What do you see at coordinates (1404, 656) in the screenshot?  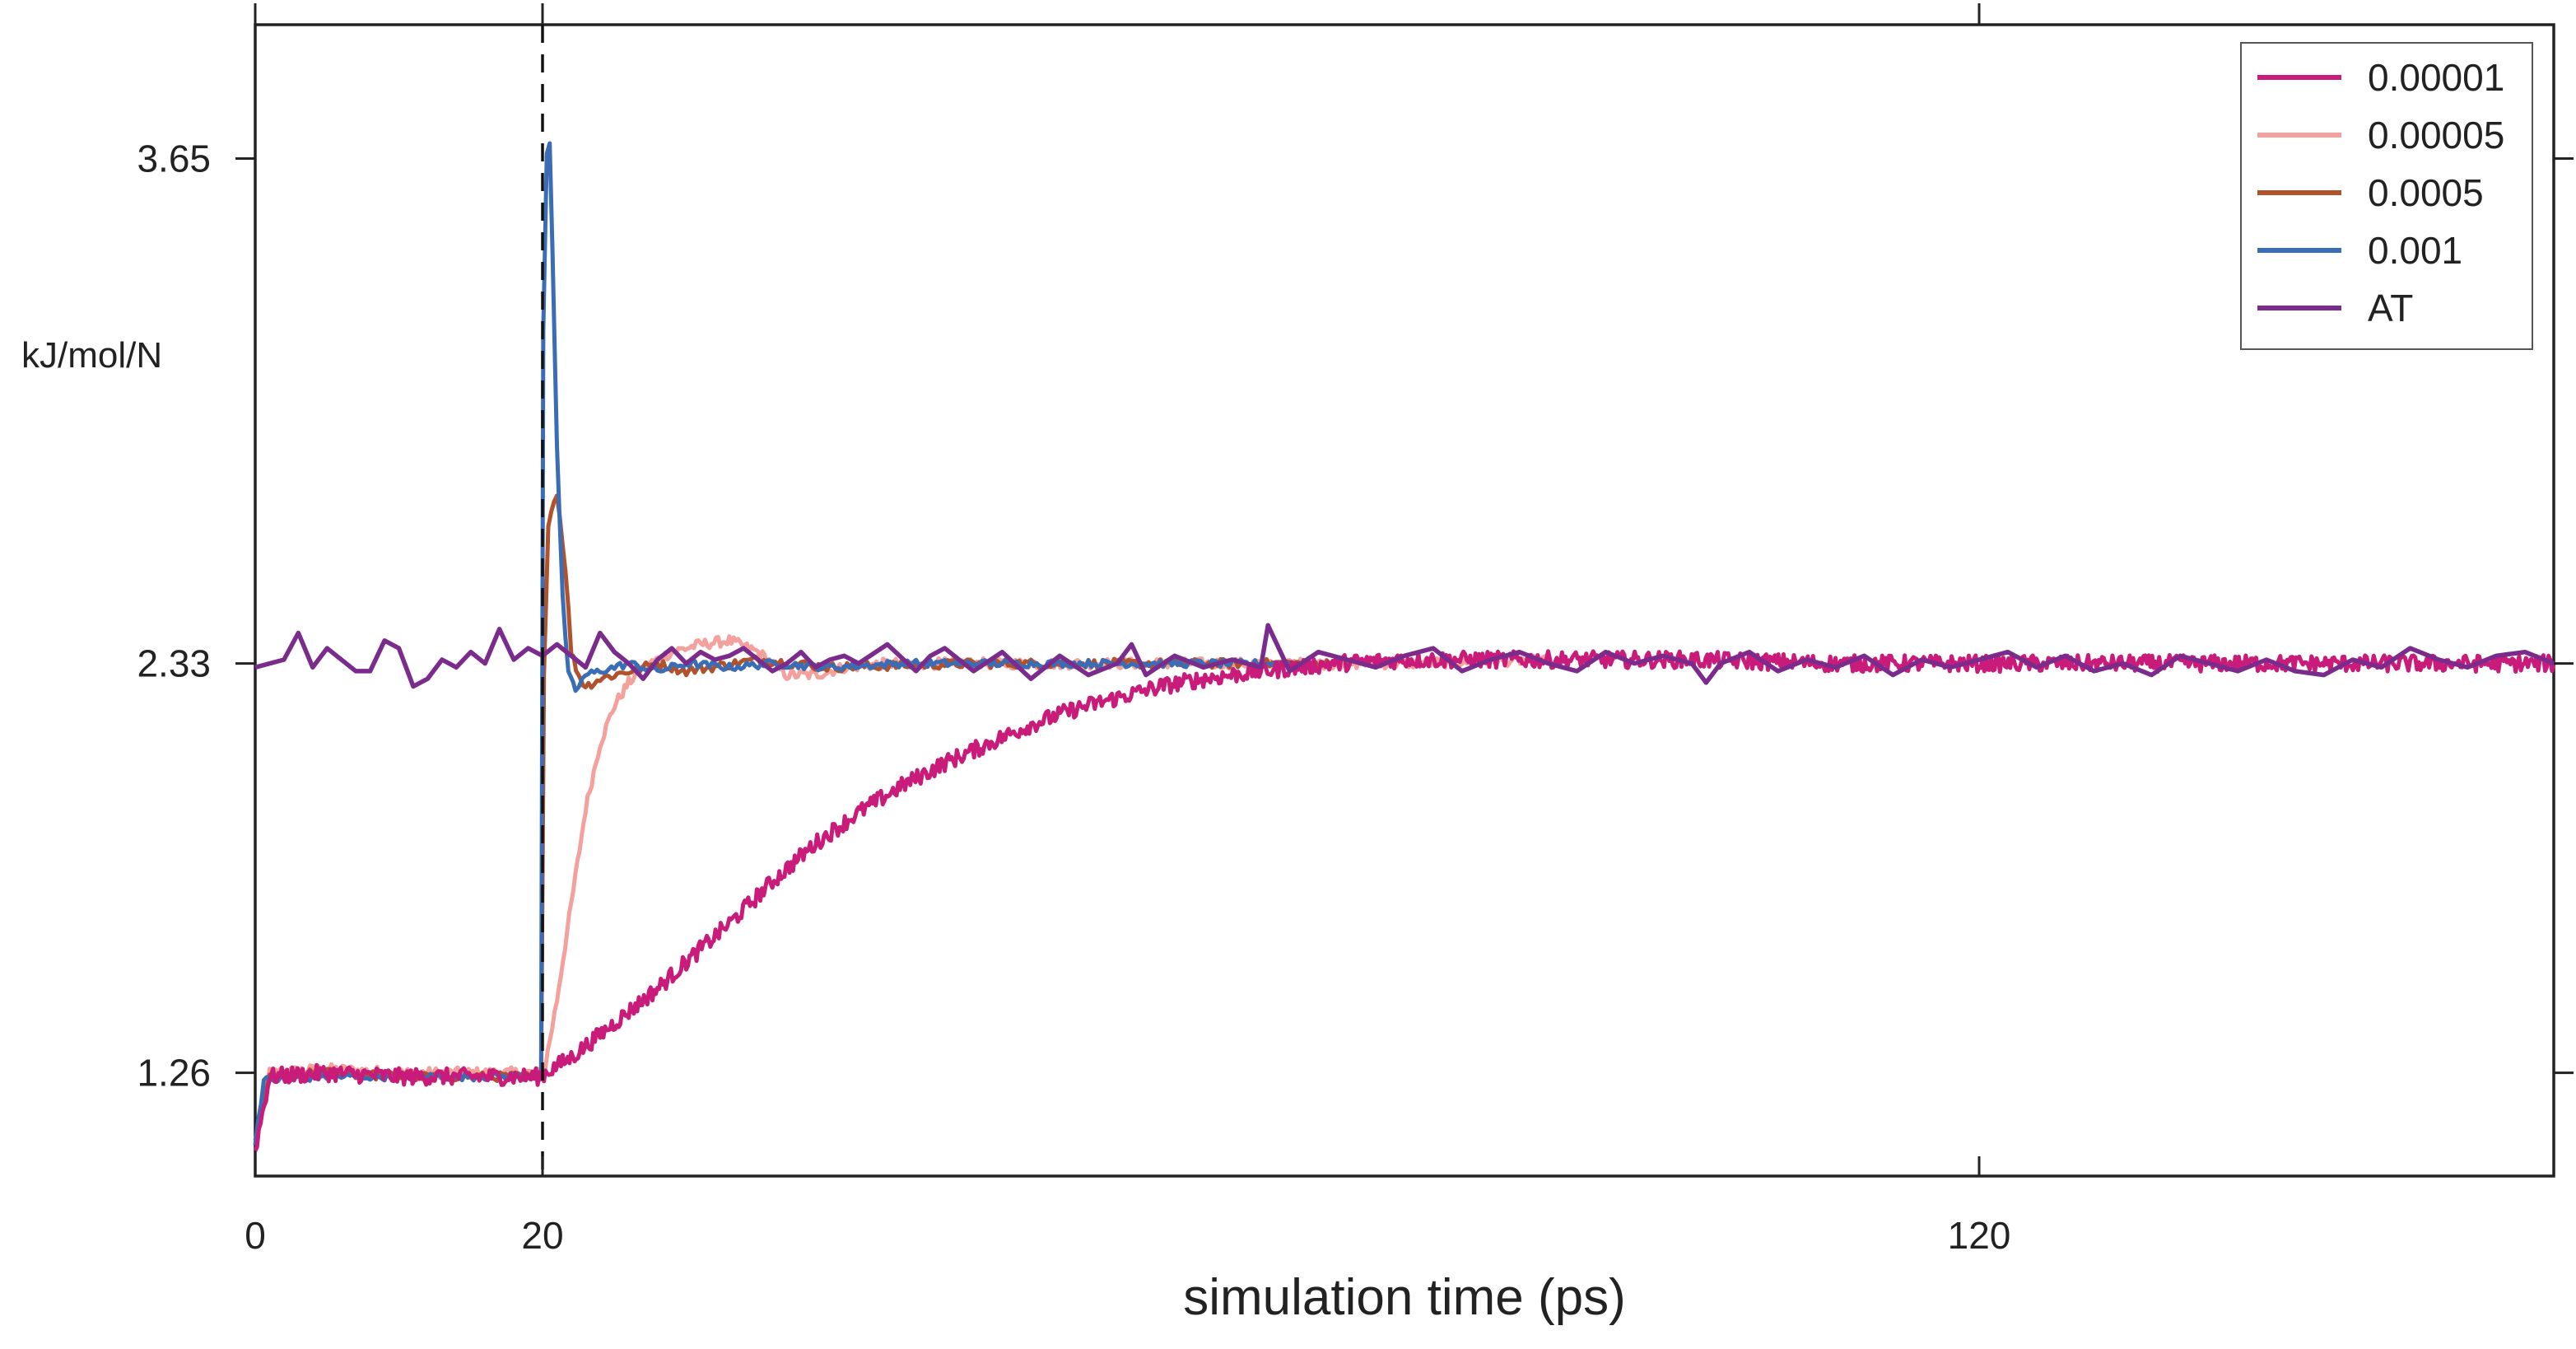 I see `series-line-at` at bounding box center [1404, 656].